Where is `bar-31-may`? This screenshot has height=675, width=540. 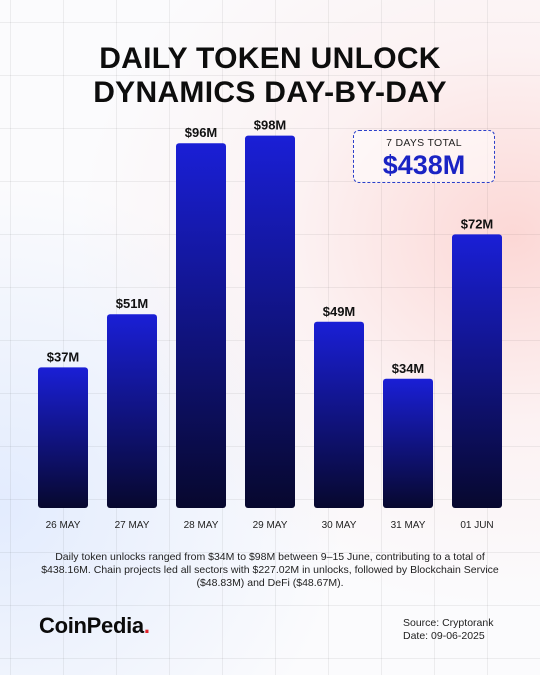
bar-31-may is located at coordinates (408, 443).